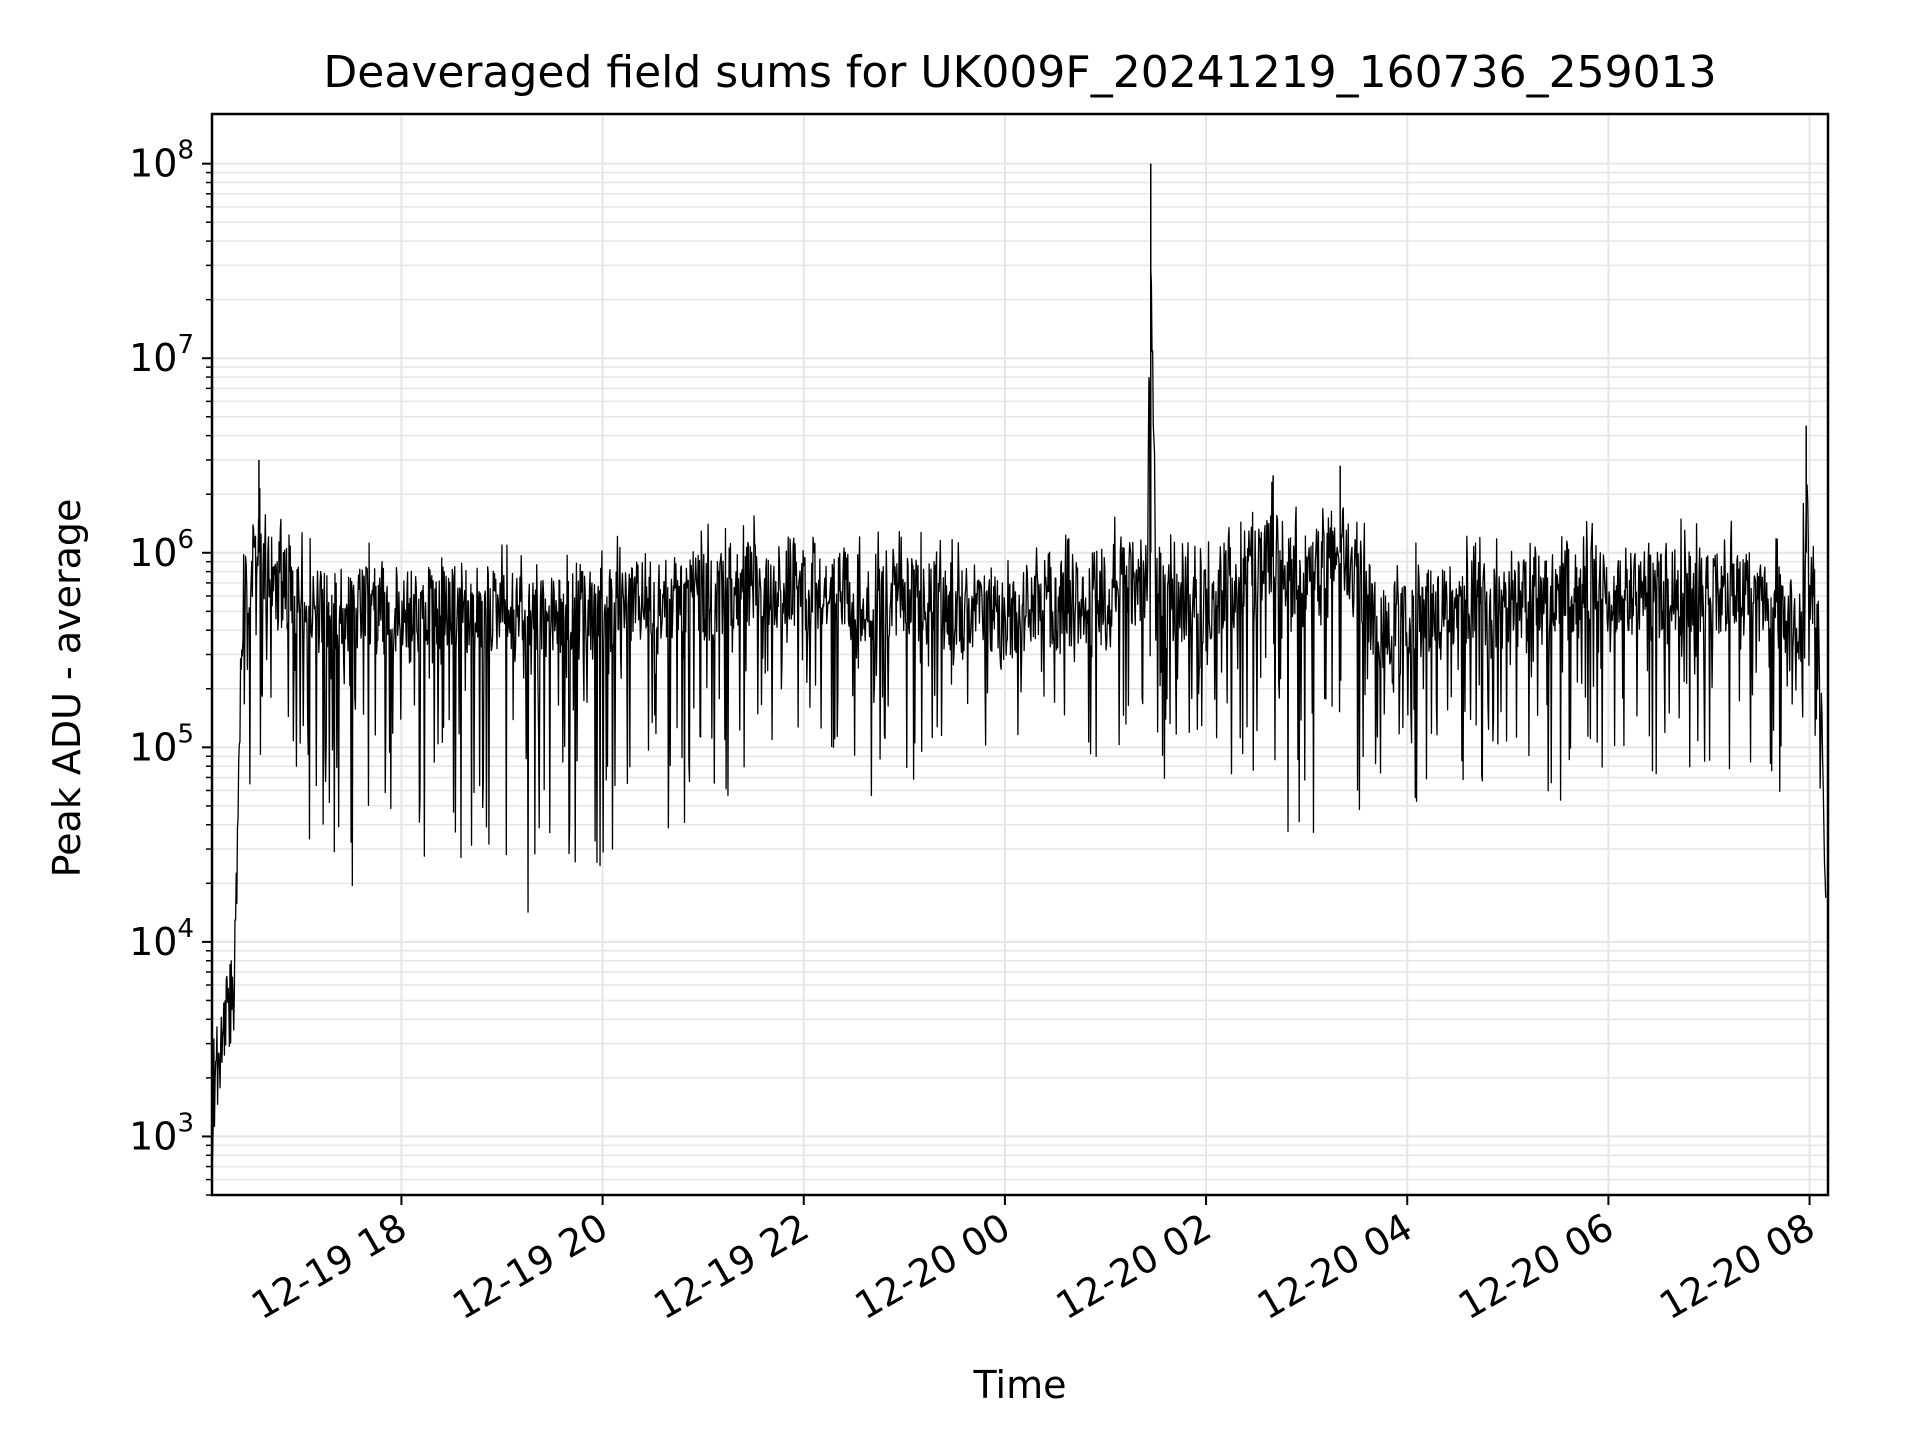  I want to click on y-axis-label: Peak ADU - average, so click(67, 688).